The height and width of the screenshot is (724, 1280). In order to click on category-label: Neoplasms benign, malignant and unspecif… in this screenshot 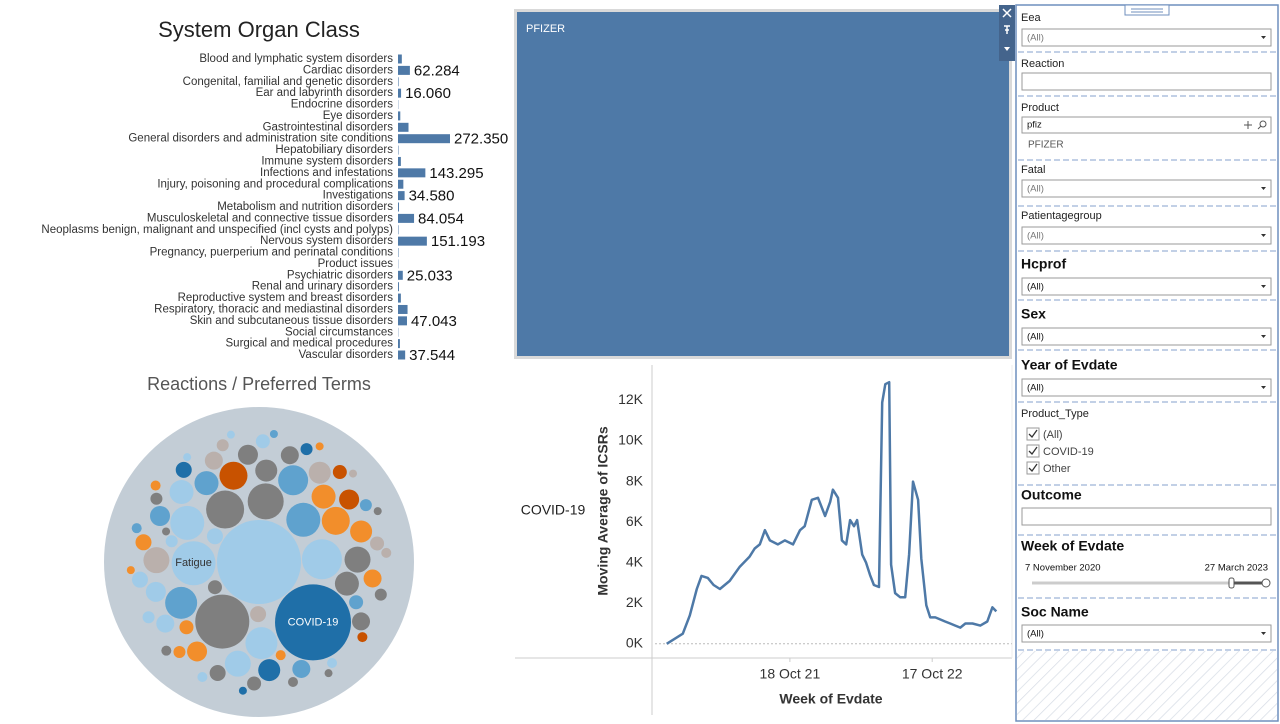, I will do `click(217, 230)`.